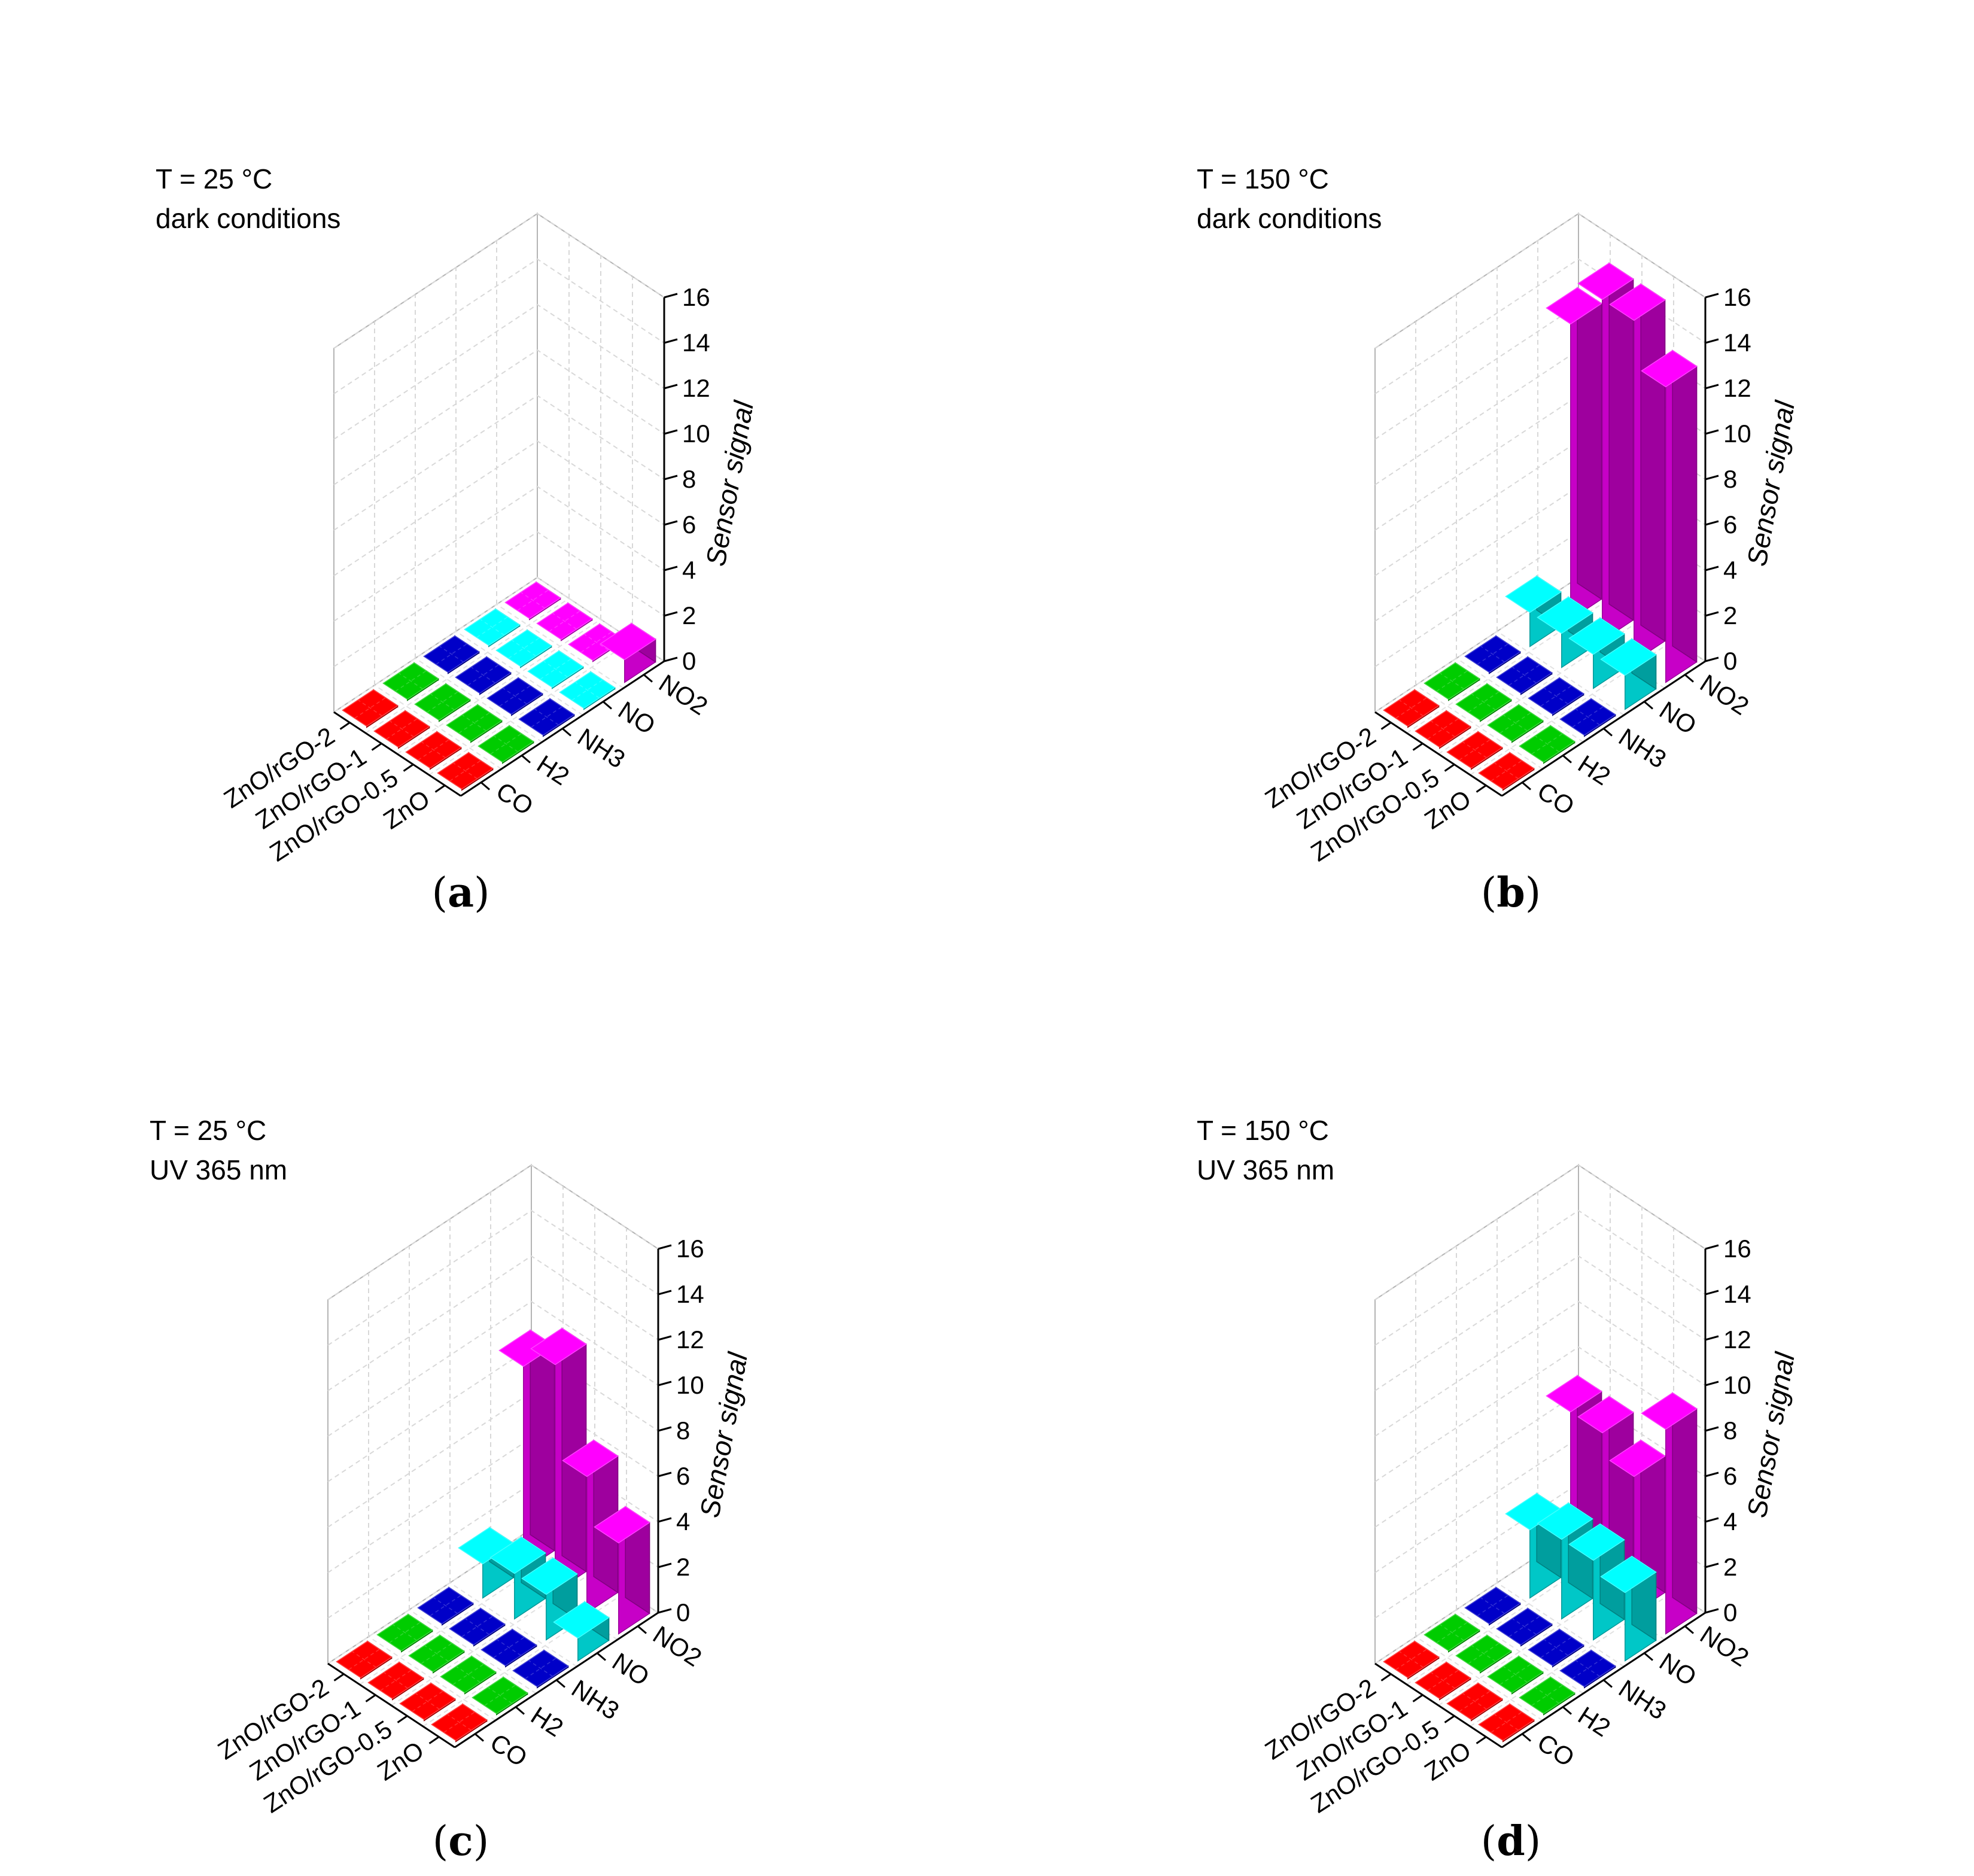 The width and height of the screenshot is (1974, 1876). I want to click on gas-tick-label: H2, so click(1594, 770).